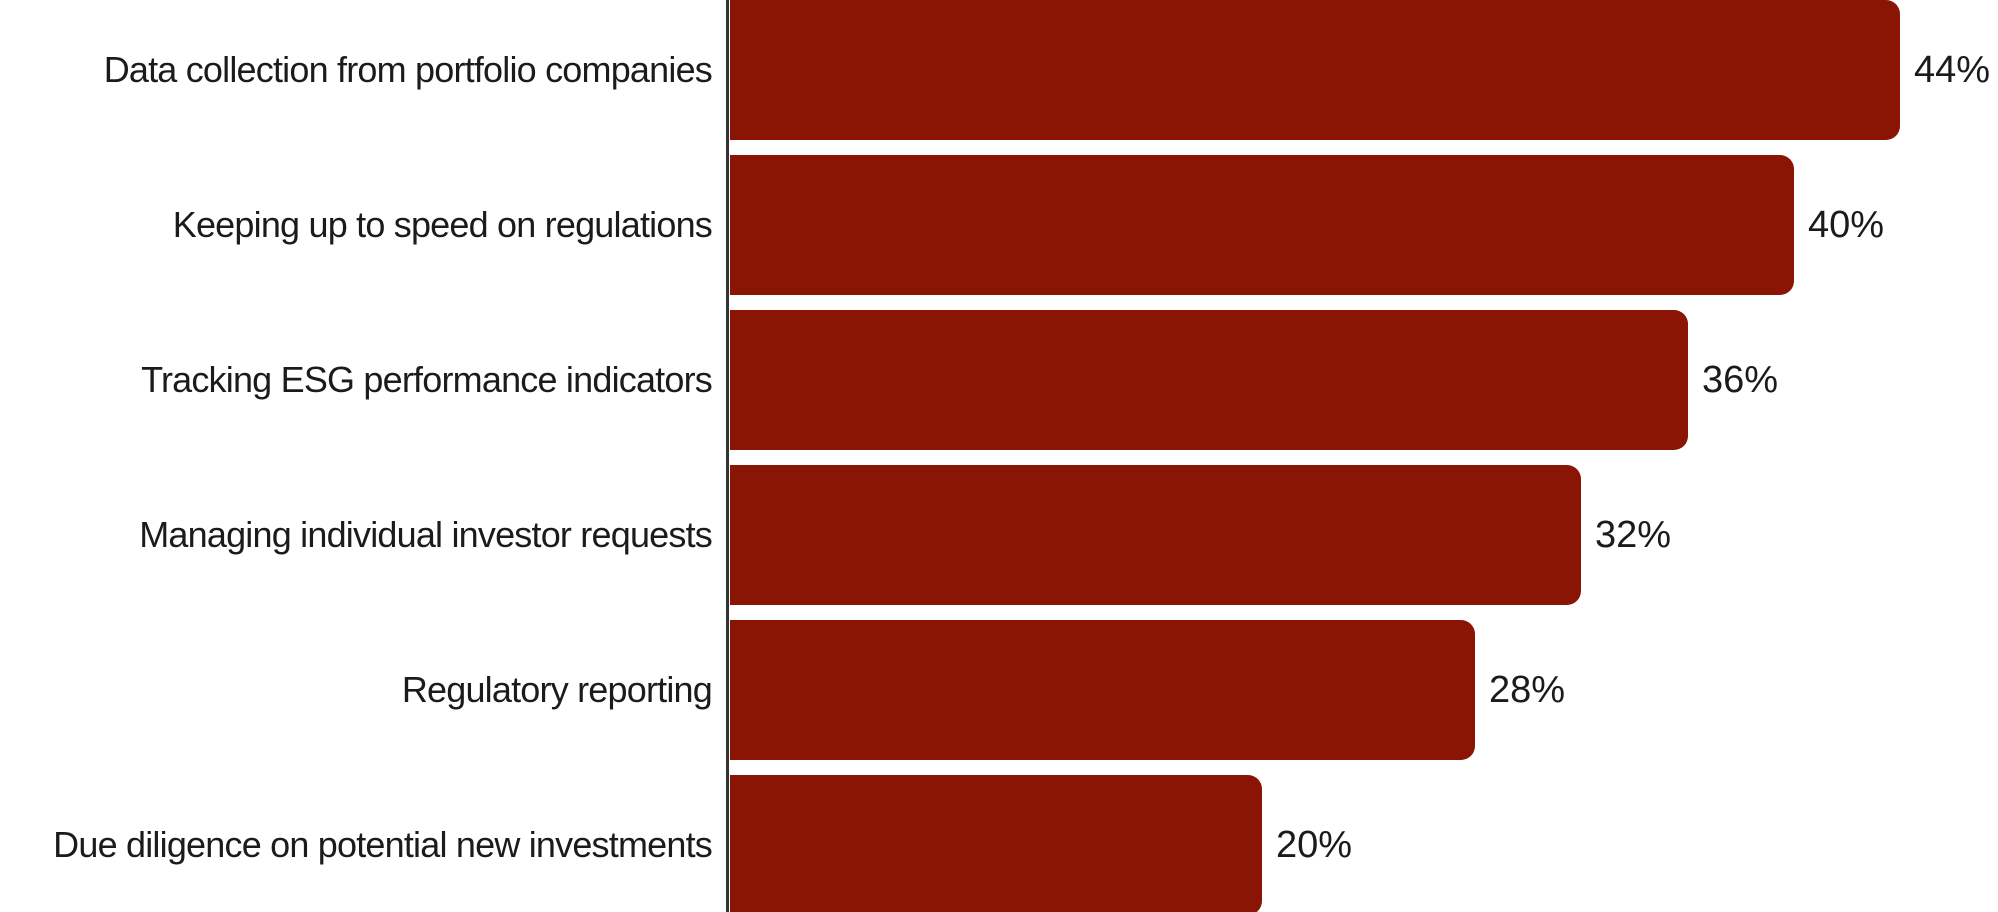 The height and width of the screenshot is (912, 1998). I want to click on value-label: 44%, so click(1952, 69).